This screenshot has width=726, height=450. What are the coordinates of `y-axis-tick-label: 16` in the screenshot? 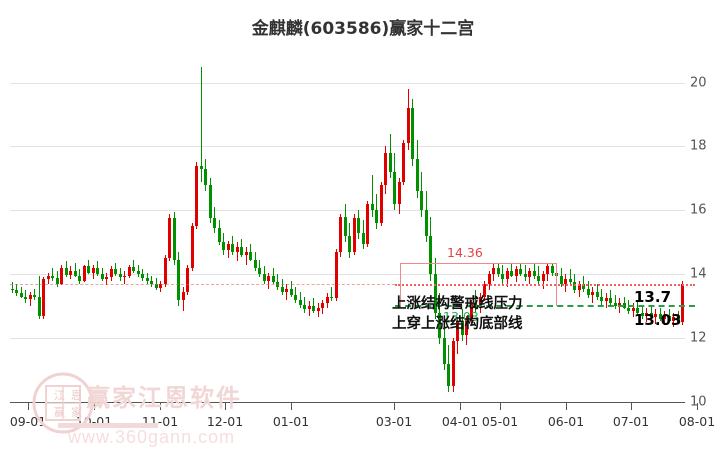 It's located at (698, 210).